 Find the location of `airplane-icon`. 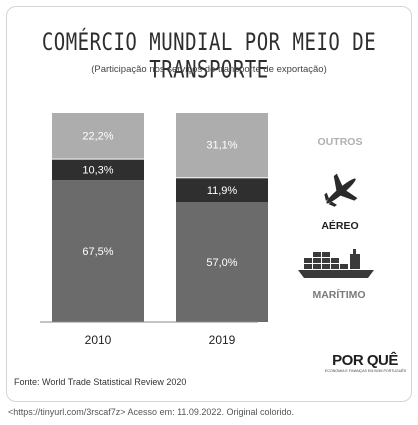

airplane-icon is located at coordinates (341, 190).